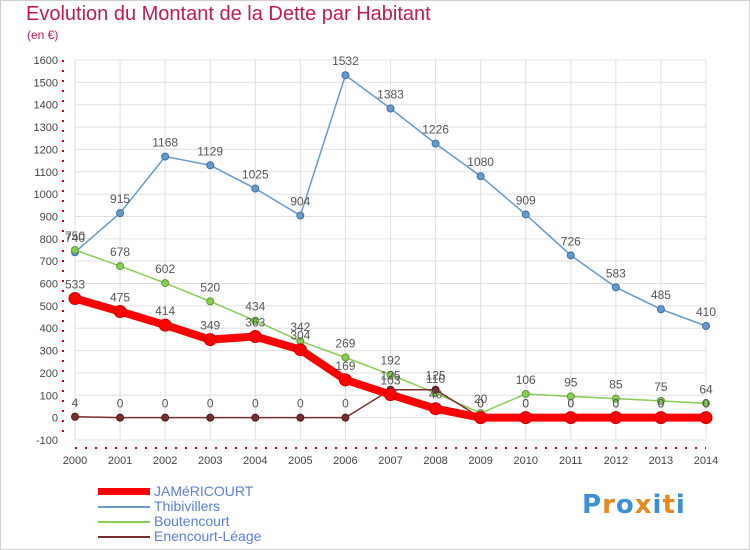 This screenshot has width=750, height=550. What do you see at coordinates (390, 381) in the screenshot?
I see `data-label-jam-ricourt: 103` at bounding box center [390, 381].